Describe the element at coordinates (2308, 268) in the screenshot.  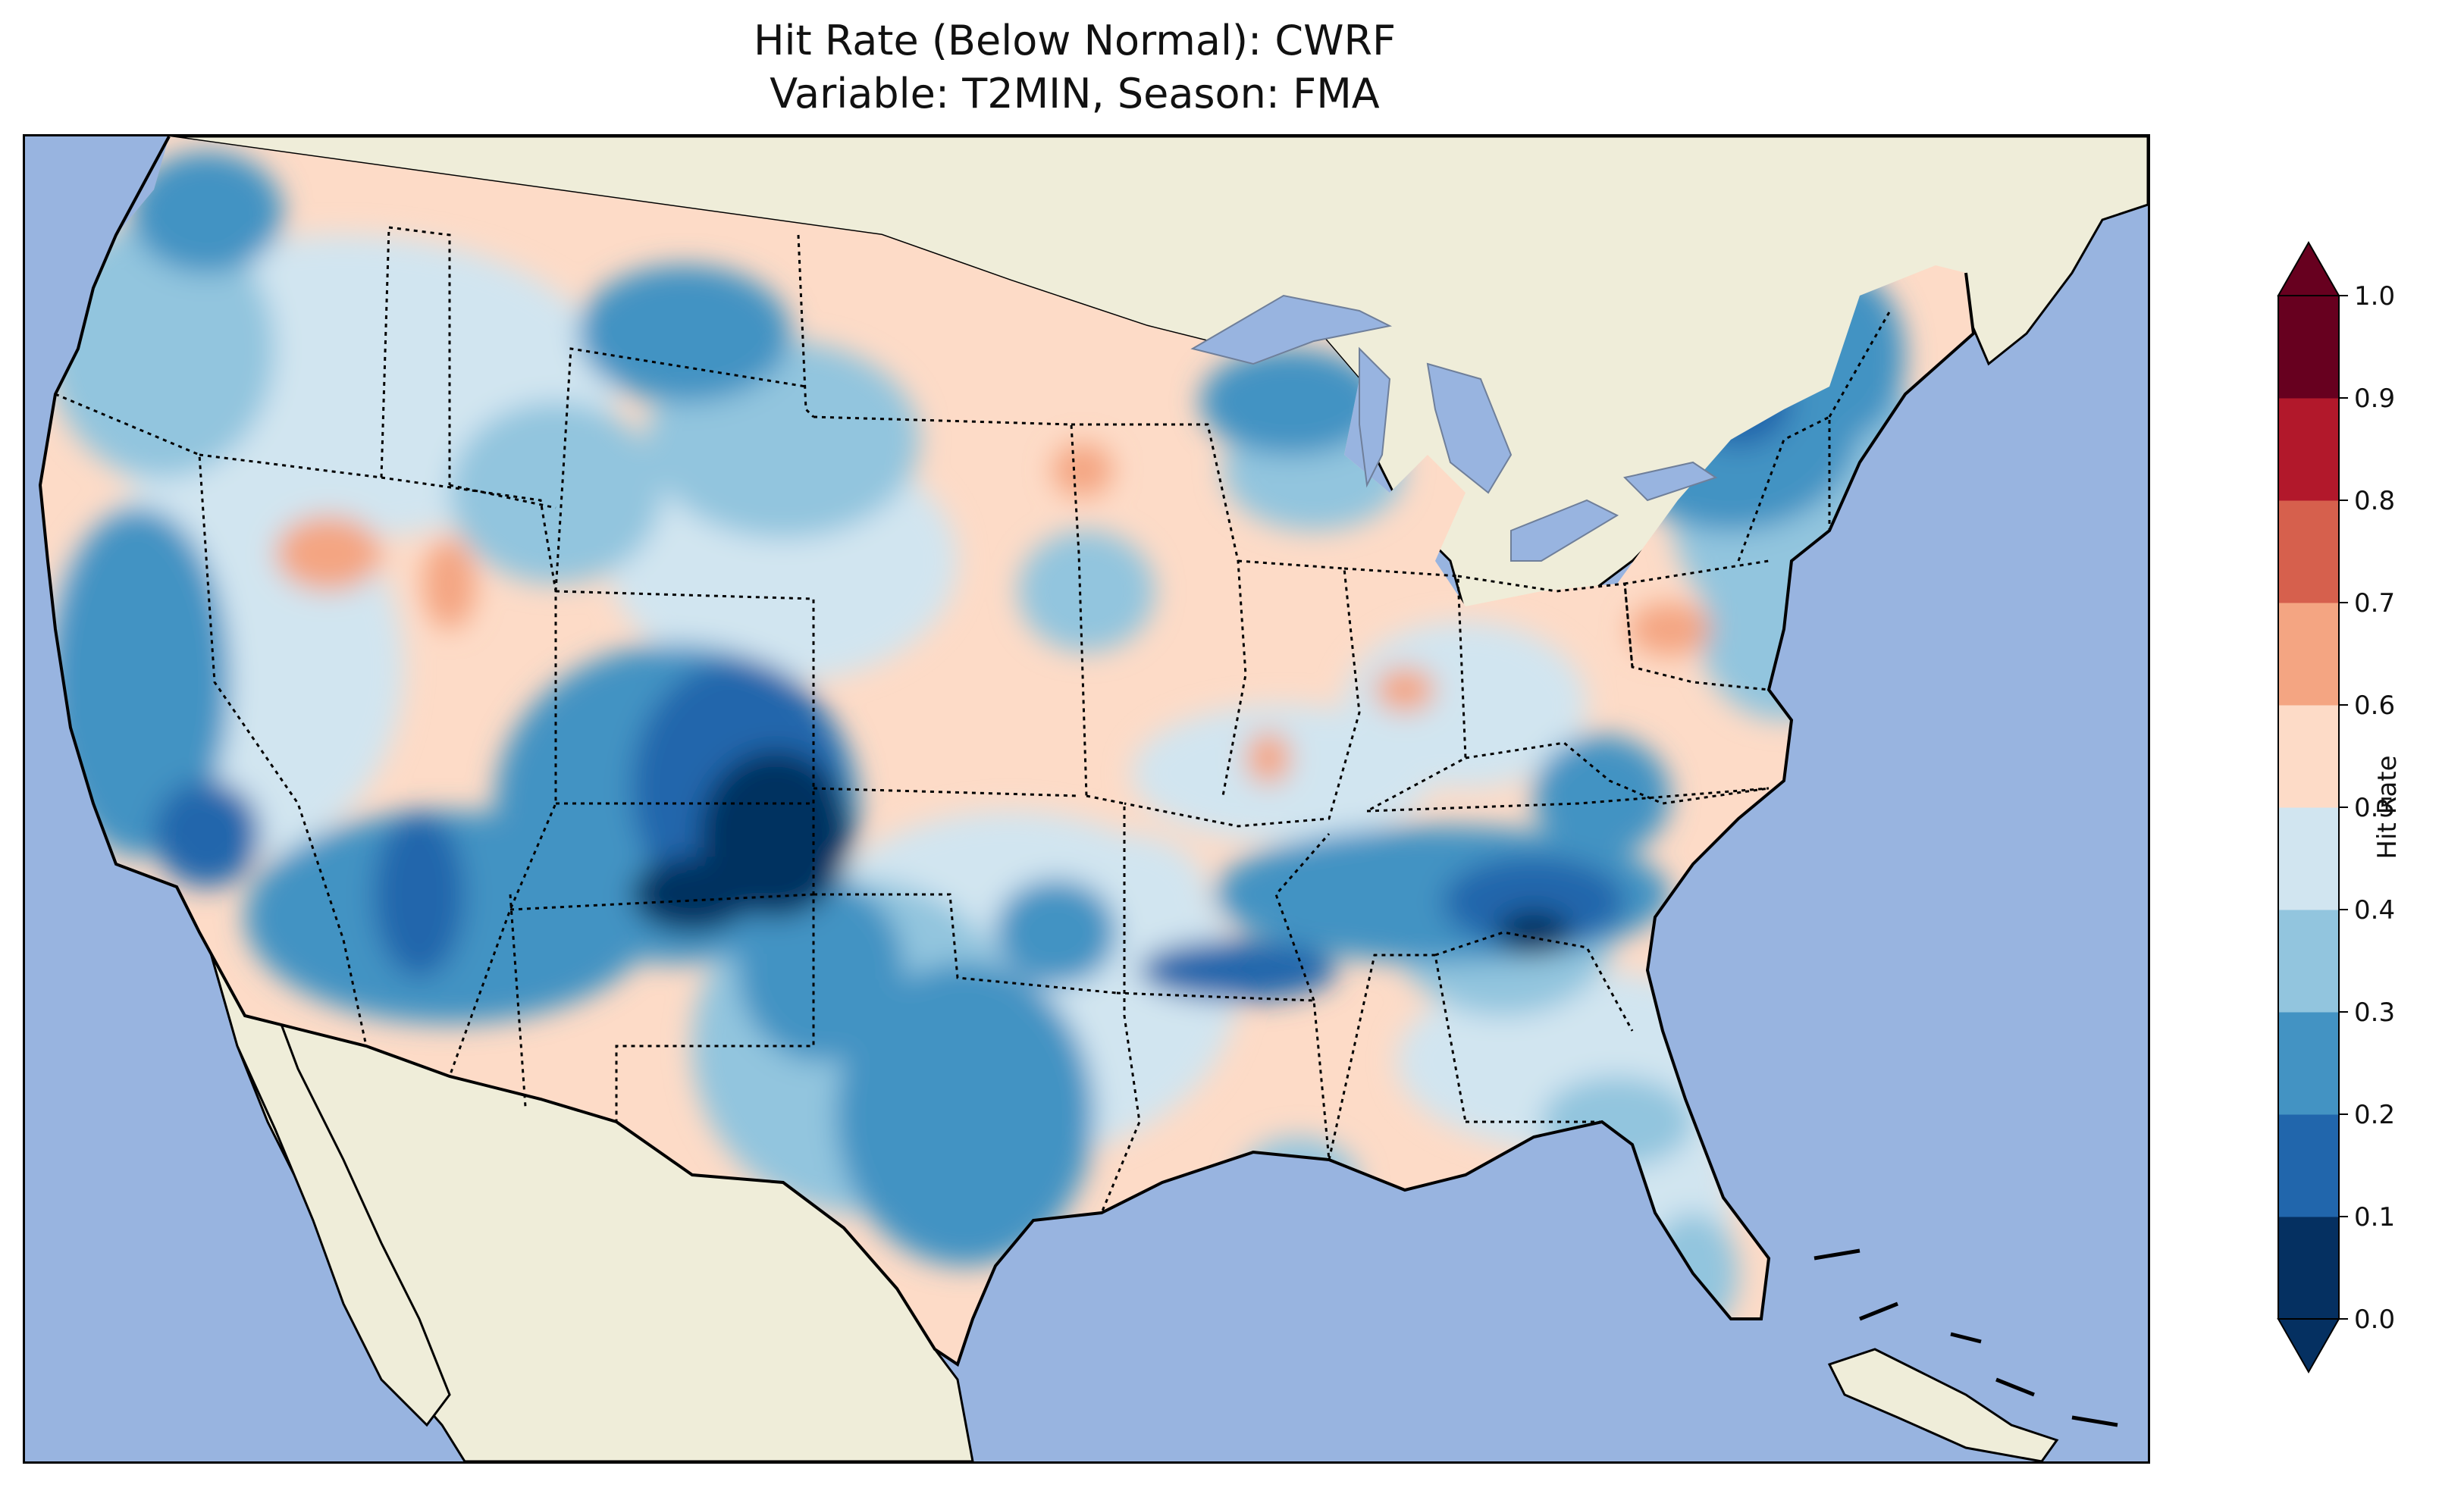
I see `colorbar-over-triangle` at that location.